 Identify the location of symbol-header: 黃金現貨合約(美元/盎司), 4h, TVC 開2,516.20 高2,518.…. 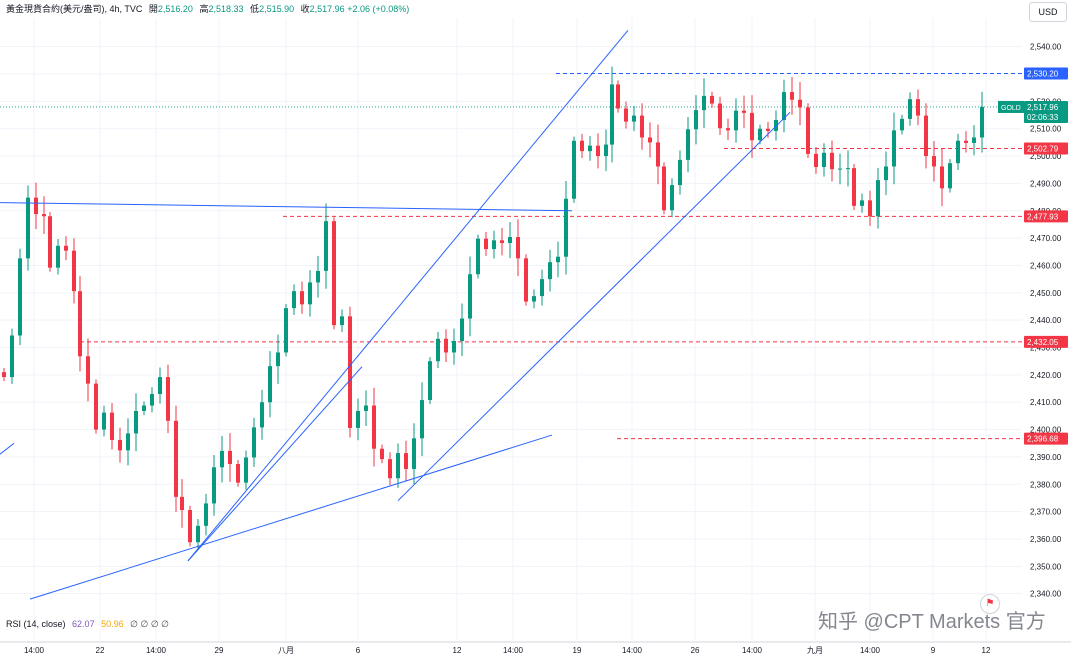
(208, 9).